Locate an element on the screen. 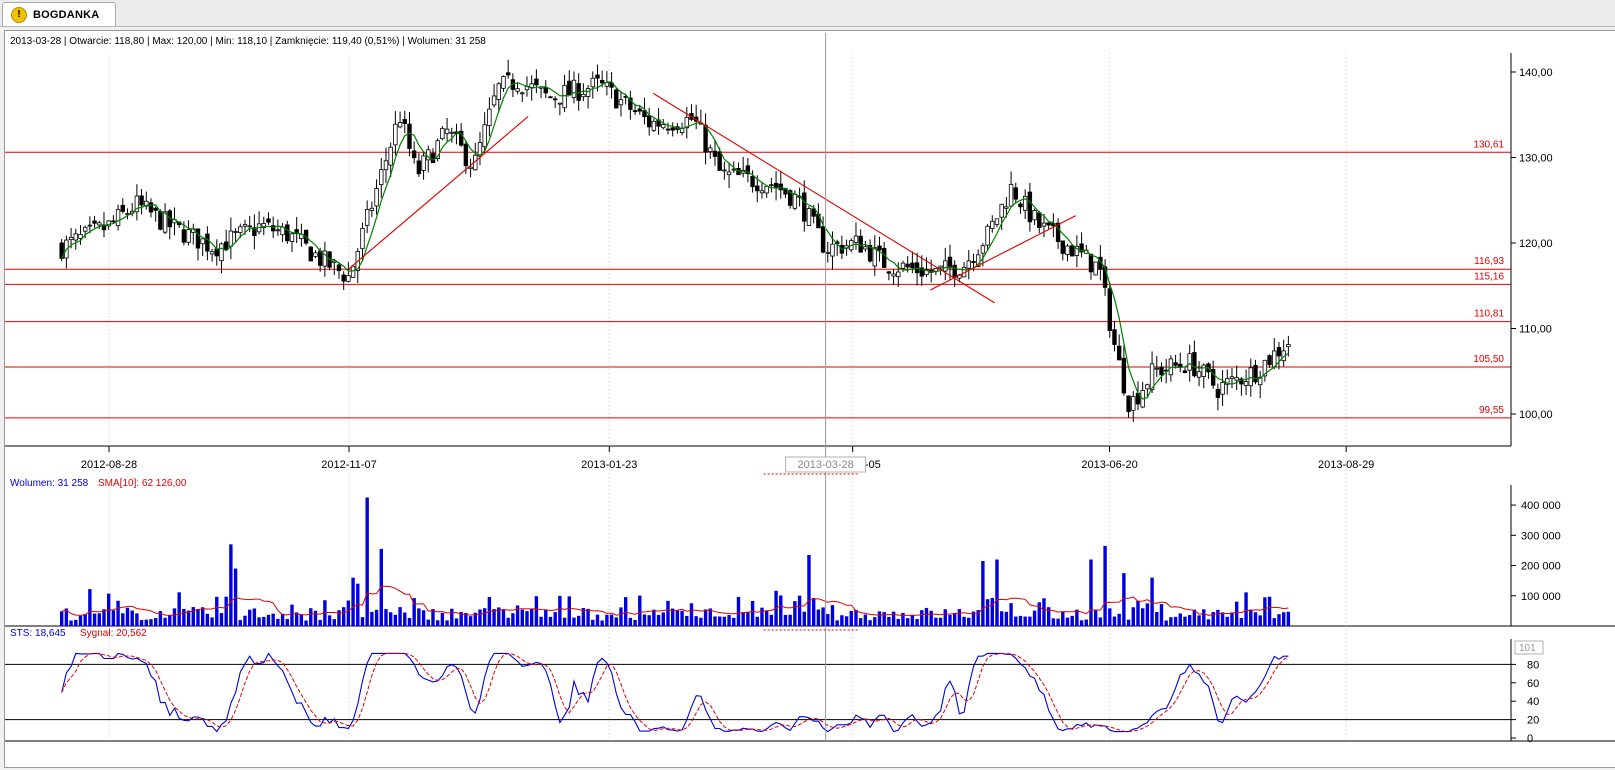 The image size is (1615, 770). x-tick-label: 2012-08-28 is located at coordinates (109, 465).